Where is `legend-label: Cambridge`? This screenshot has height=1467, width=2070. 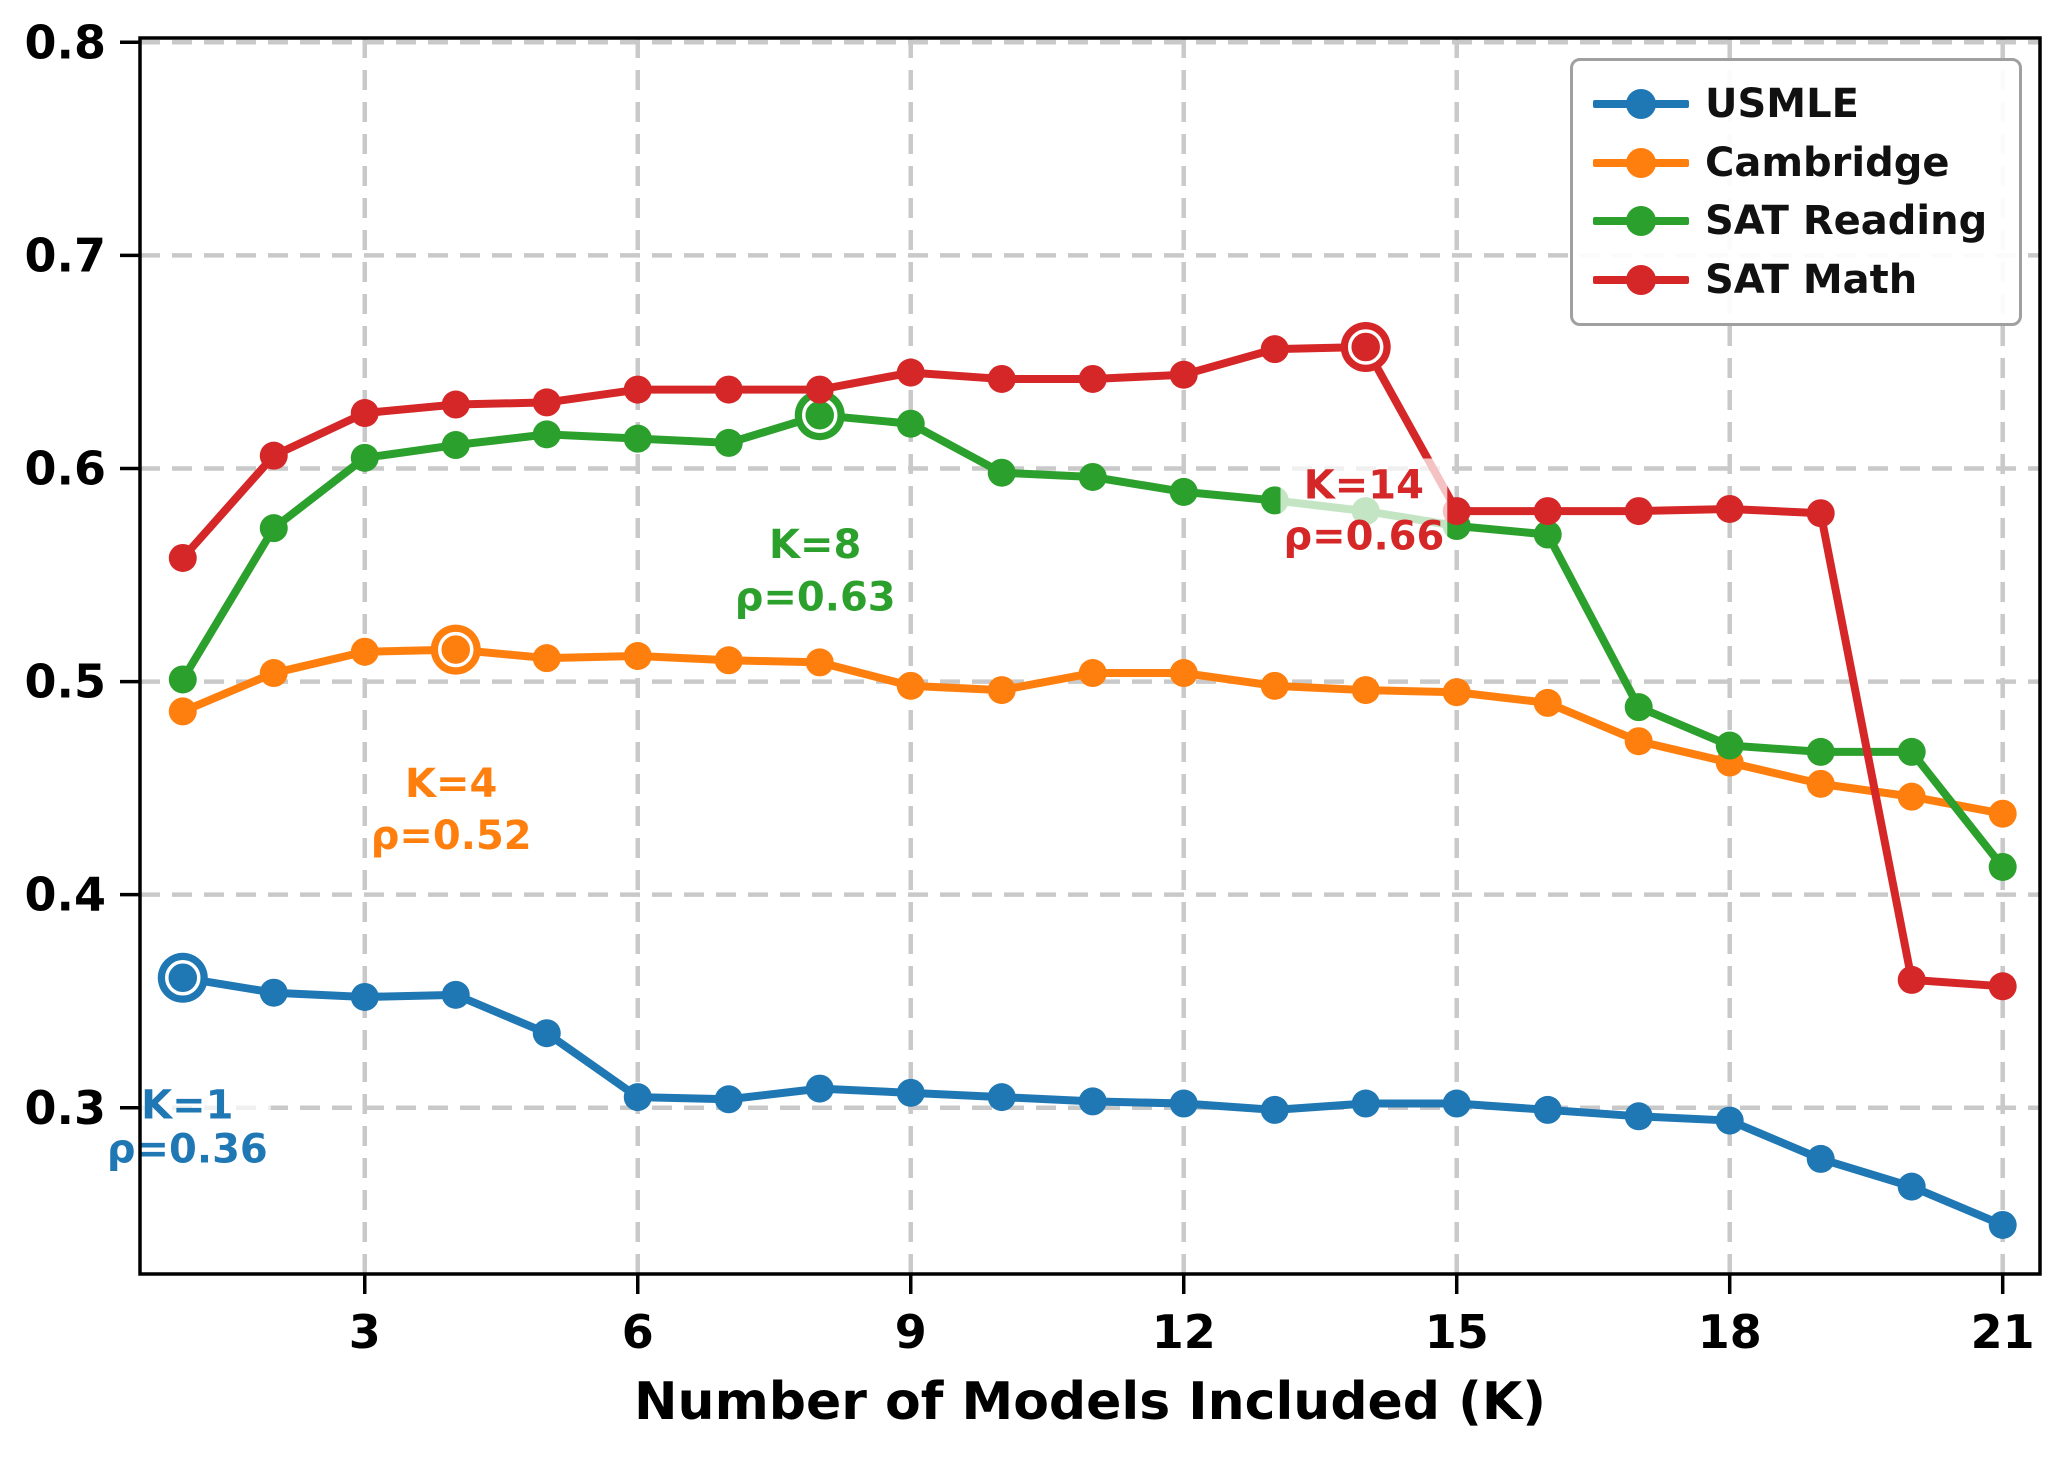 legend-label: Cambridge is located at coordinates (1827, 162).